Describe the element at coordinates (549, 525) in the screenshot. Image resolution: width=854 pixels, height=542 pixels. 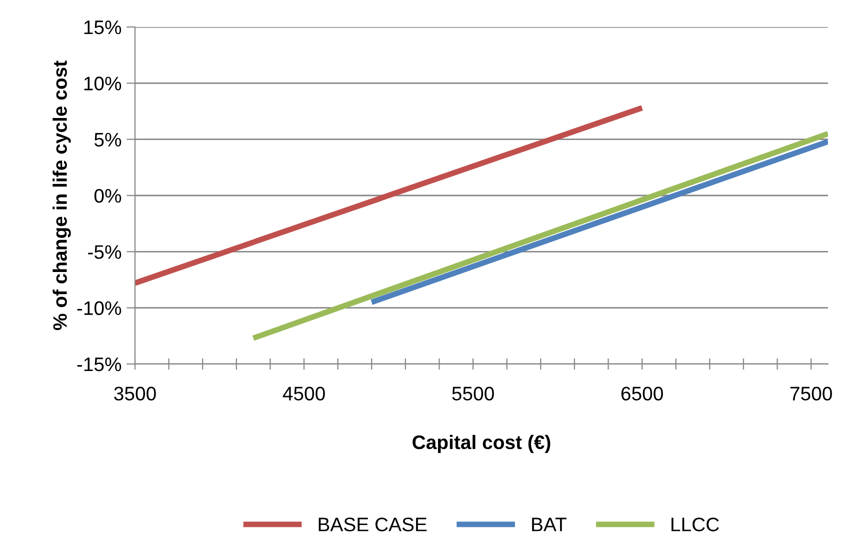
I see `legend-label: BAT` at that location.